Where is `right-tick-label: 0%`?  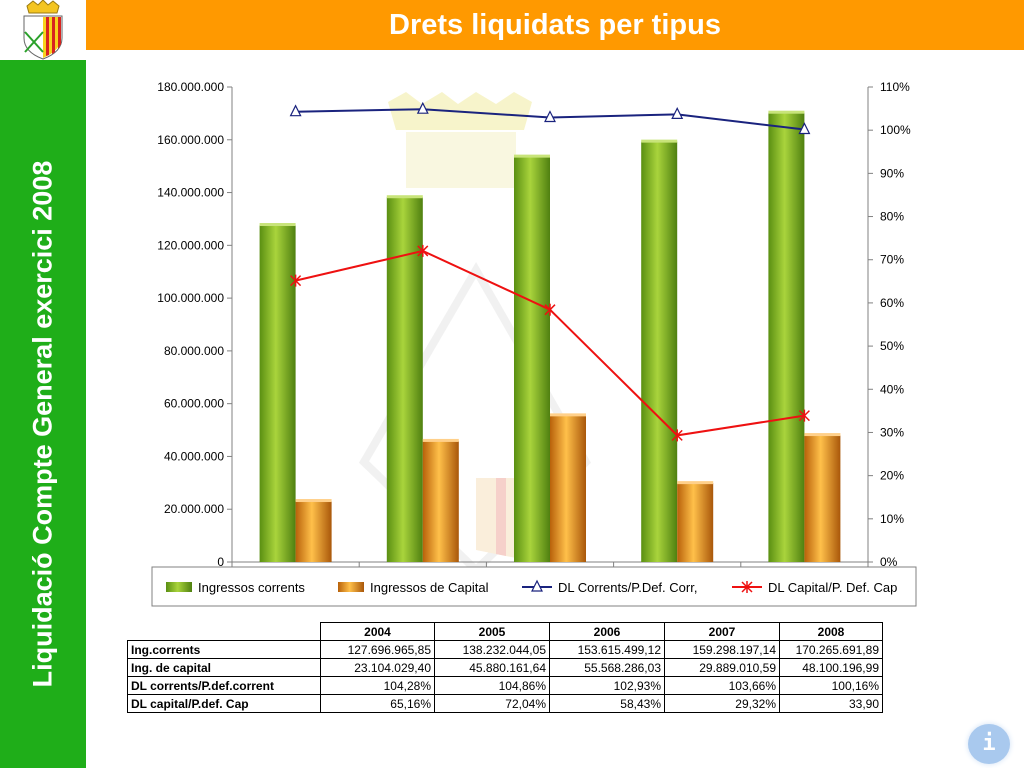 right-tick-label: 0% is located at coordinates (889, 562).